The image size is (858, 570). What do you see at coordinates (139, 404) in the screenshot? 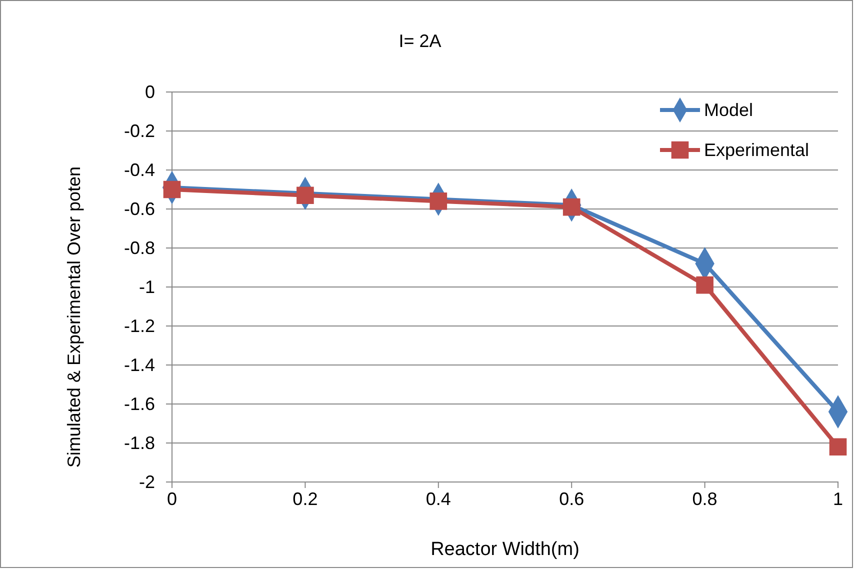
I see `y-tick-label: -1.6` at bounding box center [139, 404].